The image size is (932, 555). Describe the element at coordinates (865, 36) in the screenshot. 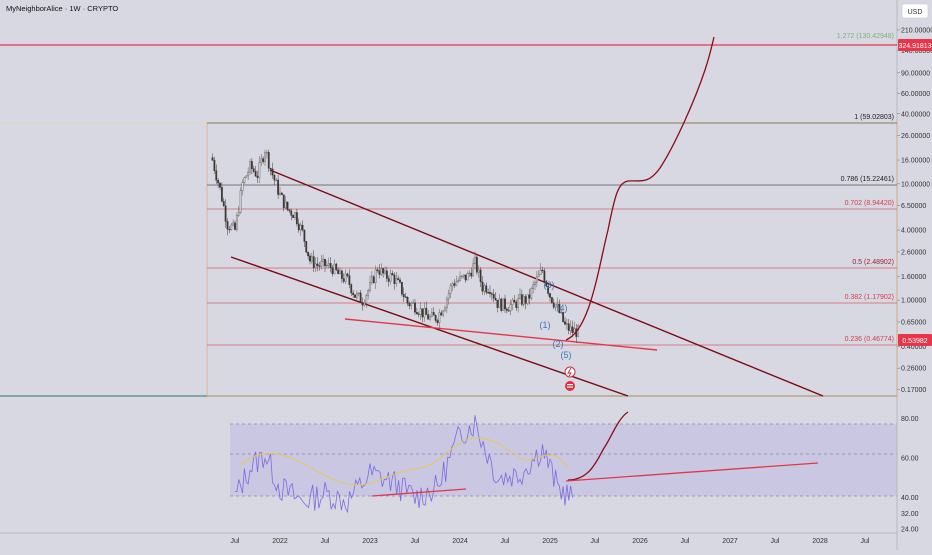

I see `fib-label-1272: 1.272 (130.42948)` at that location.